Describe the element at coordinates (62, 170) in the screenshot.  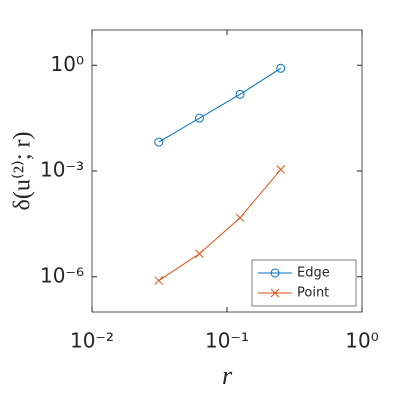
I see `y-tick-label: 10⁻³` at that location.